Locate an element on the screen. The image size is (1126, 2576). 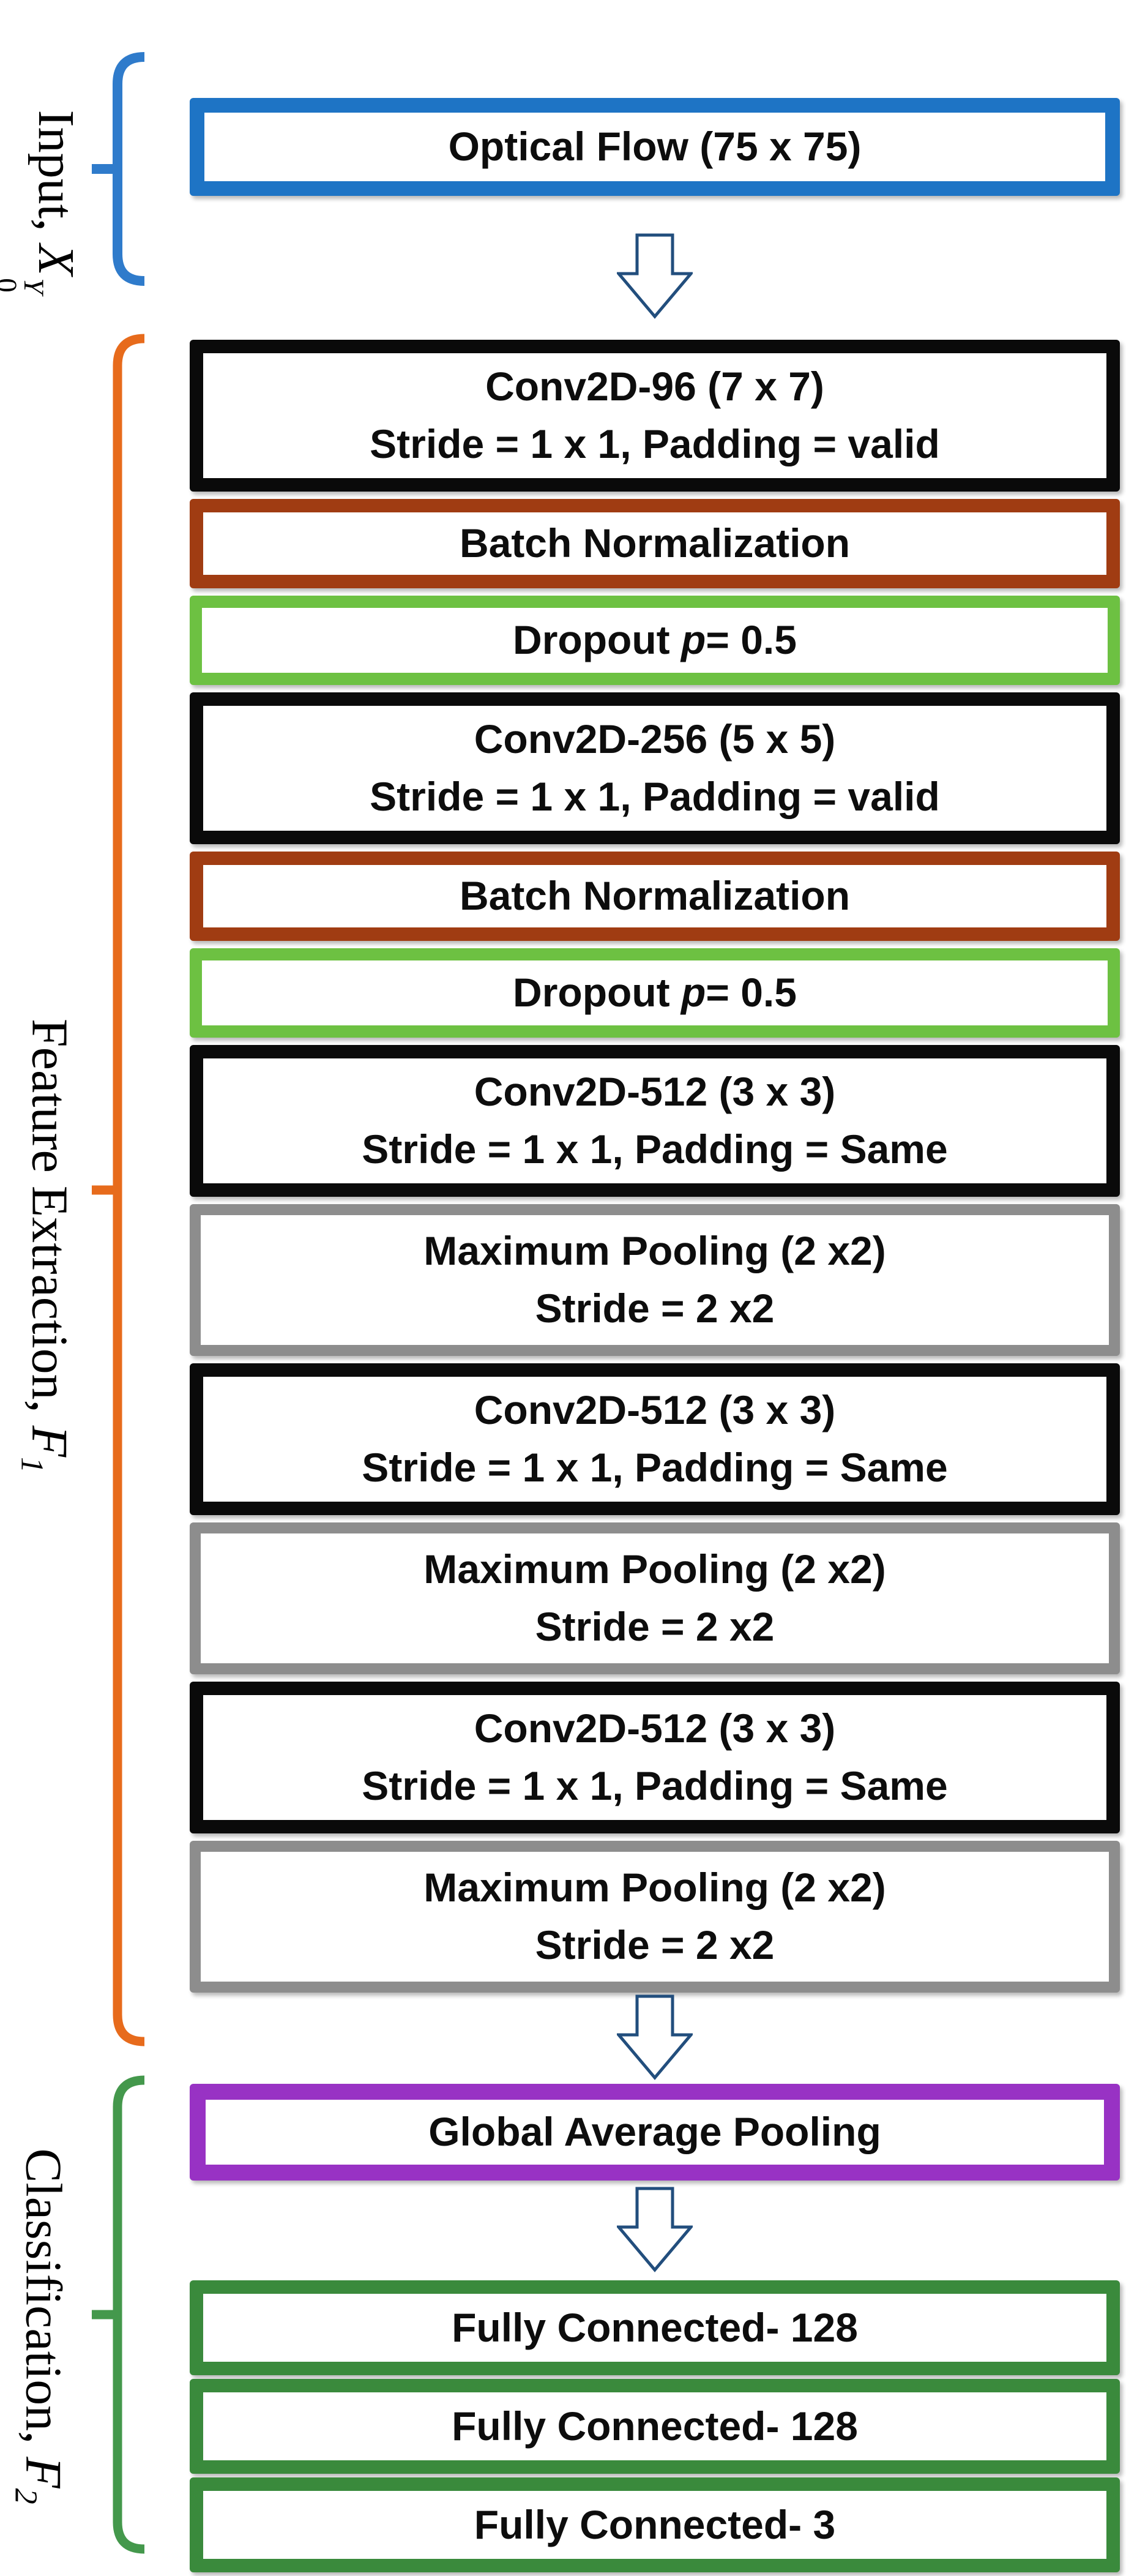
feature-extraction-label: Feature Extraction, F1 is located at coordinates (47, 1246).